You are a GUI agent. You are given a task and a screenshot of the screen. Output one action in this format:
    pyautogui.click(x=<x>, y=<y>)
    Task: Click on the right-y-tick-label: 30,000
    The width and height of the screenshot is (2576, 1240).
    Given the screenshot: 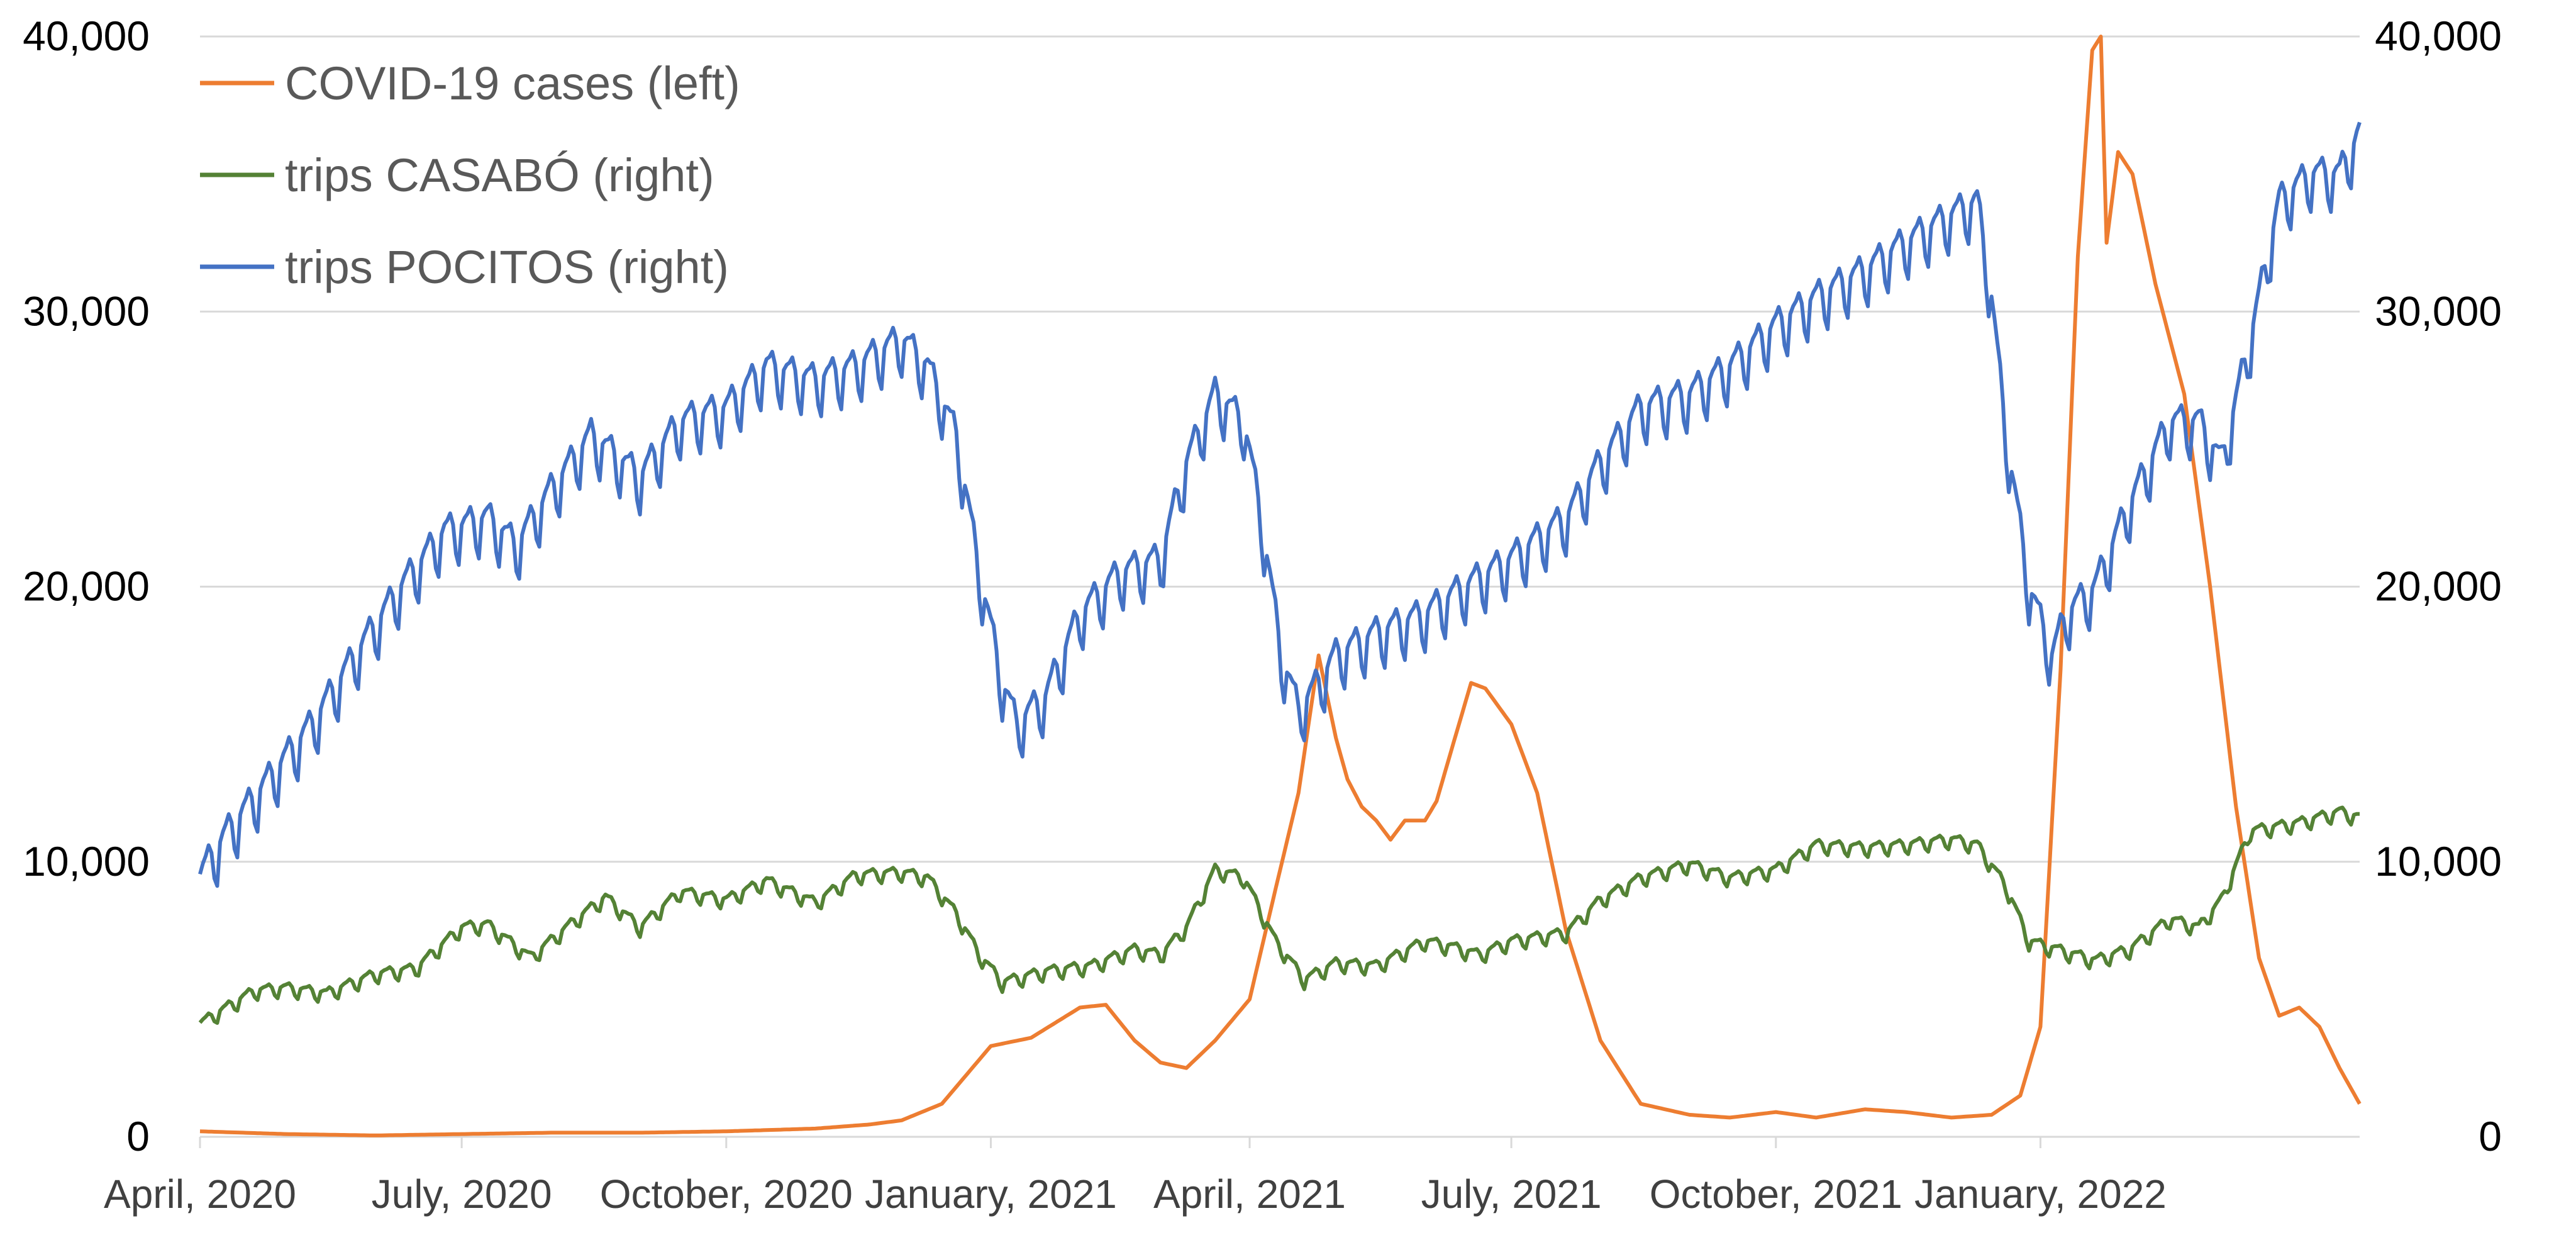 What is the action you would take?
    pyautogui.click(x=2438, y=311)
    